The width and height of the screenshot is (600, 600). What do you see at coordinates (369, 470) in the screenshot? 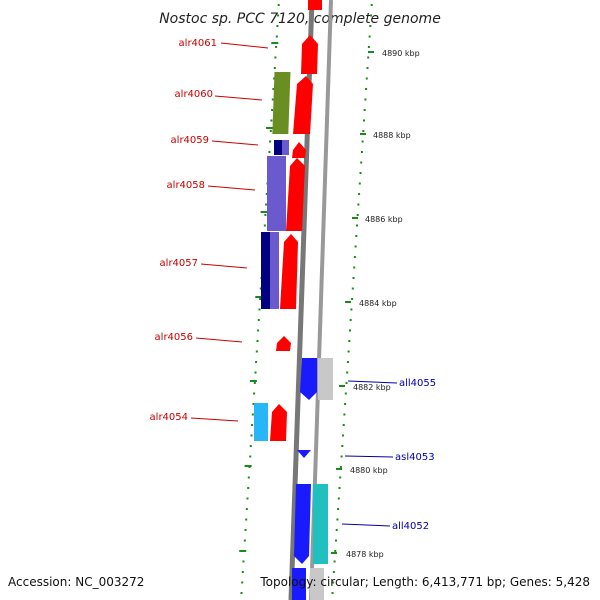
I see `kbp-label: 4880 kbp` at bounding box center [369, 470].